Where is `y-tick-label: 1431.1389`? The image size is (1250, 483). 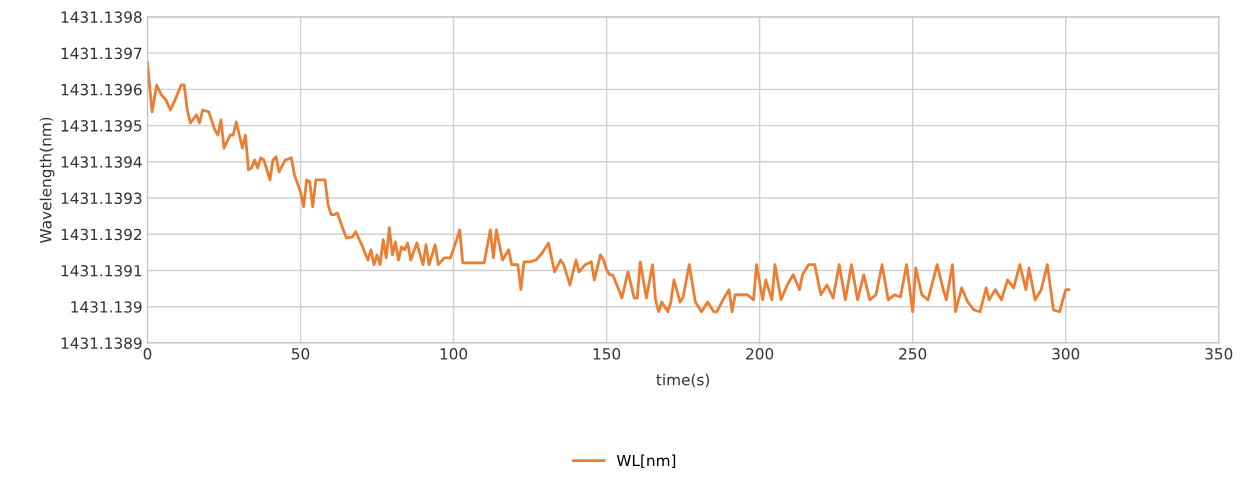
y-tick-label: 1431.1389 is located at coordinates (101, 343).